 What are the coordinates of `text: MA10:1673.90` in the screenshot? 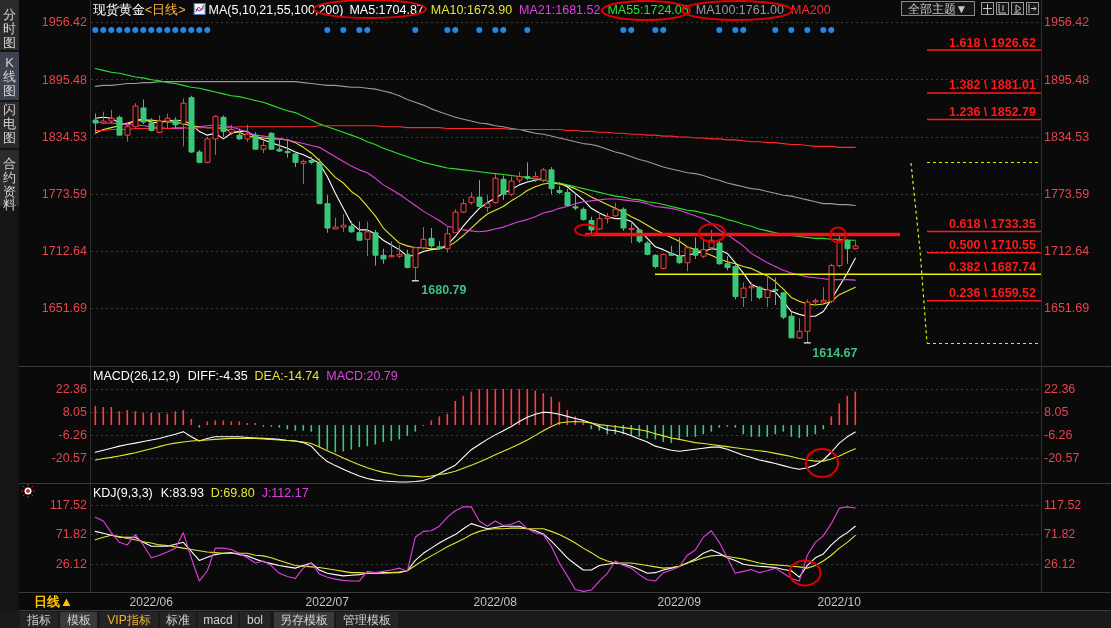 It's located at (471, 10).